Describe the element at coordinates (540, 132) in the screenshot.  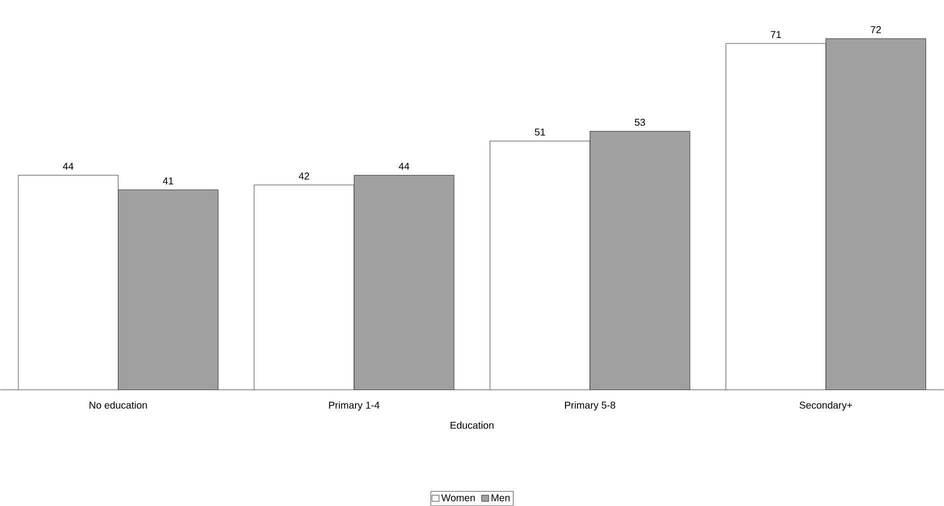
I see `data-label: 51` at that location.